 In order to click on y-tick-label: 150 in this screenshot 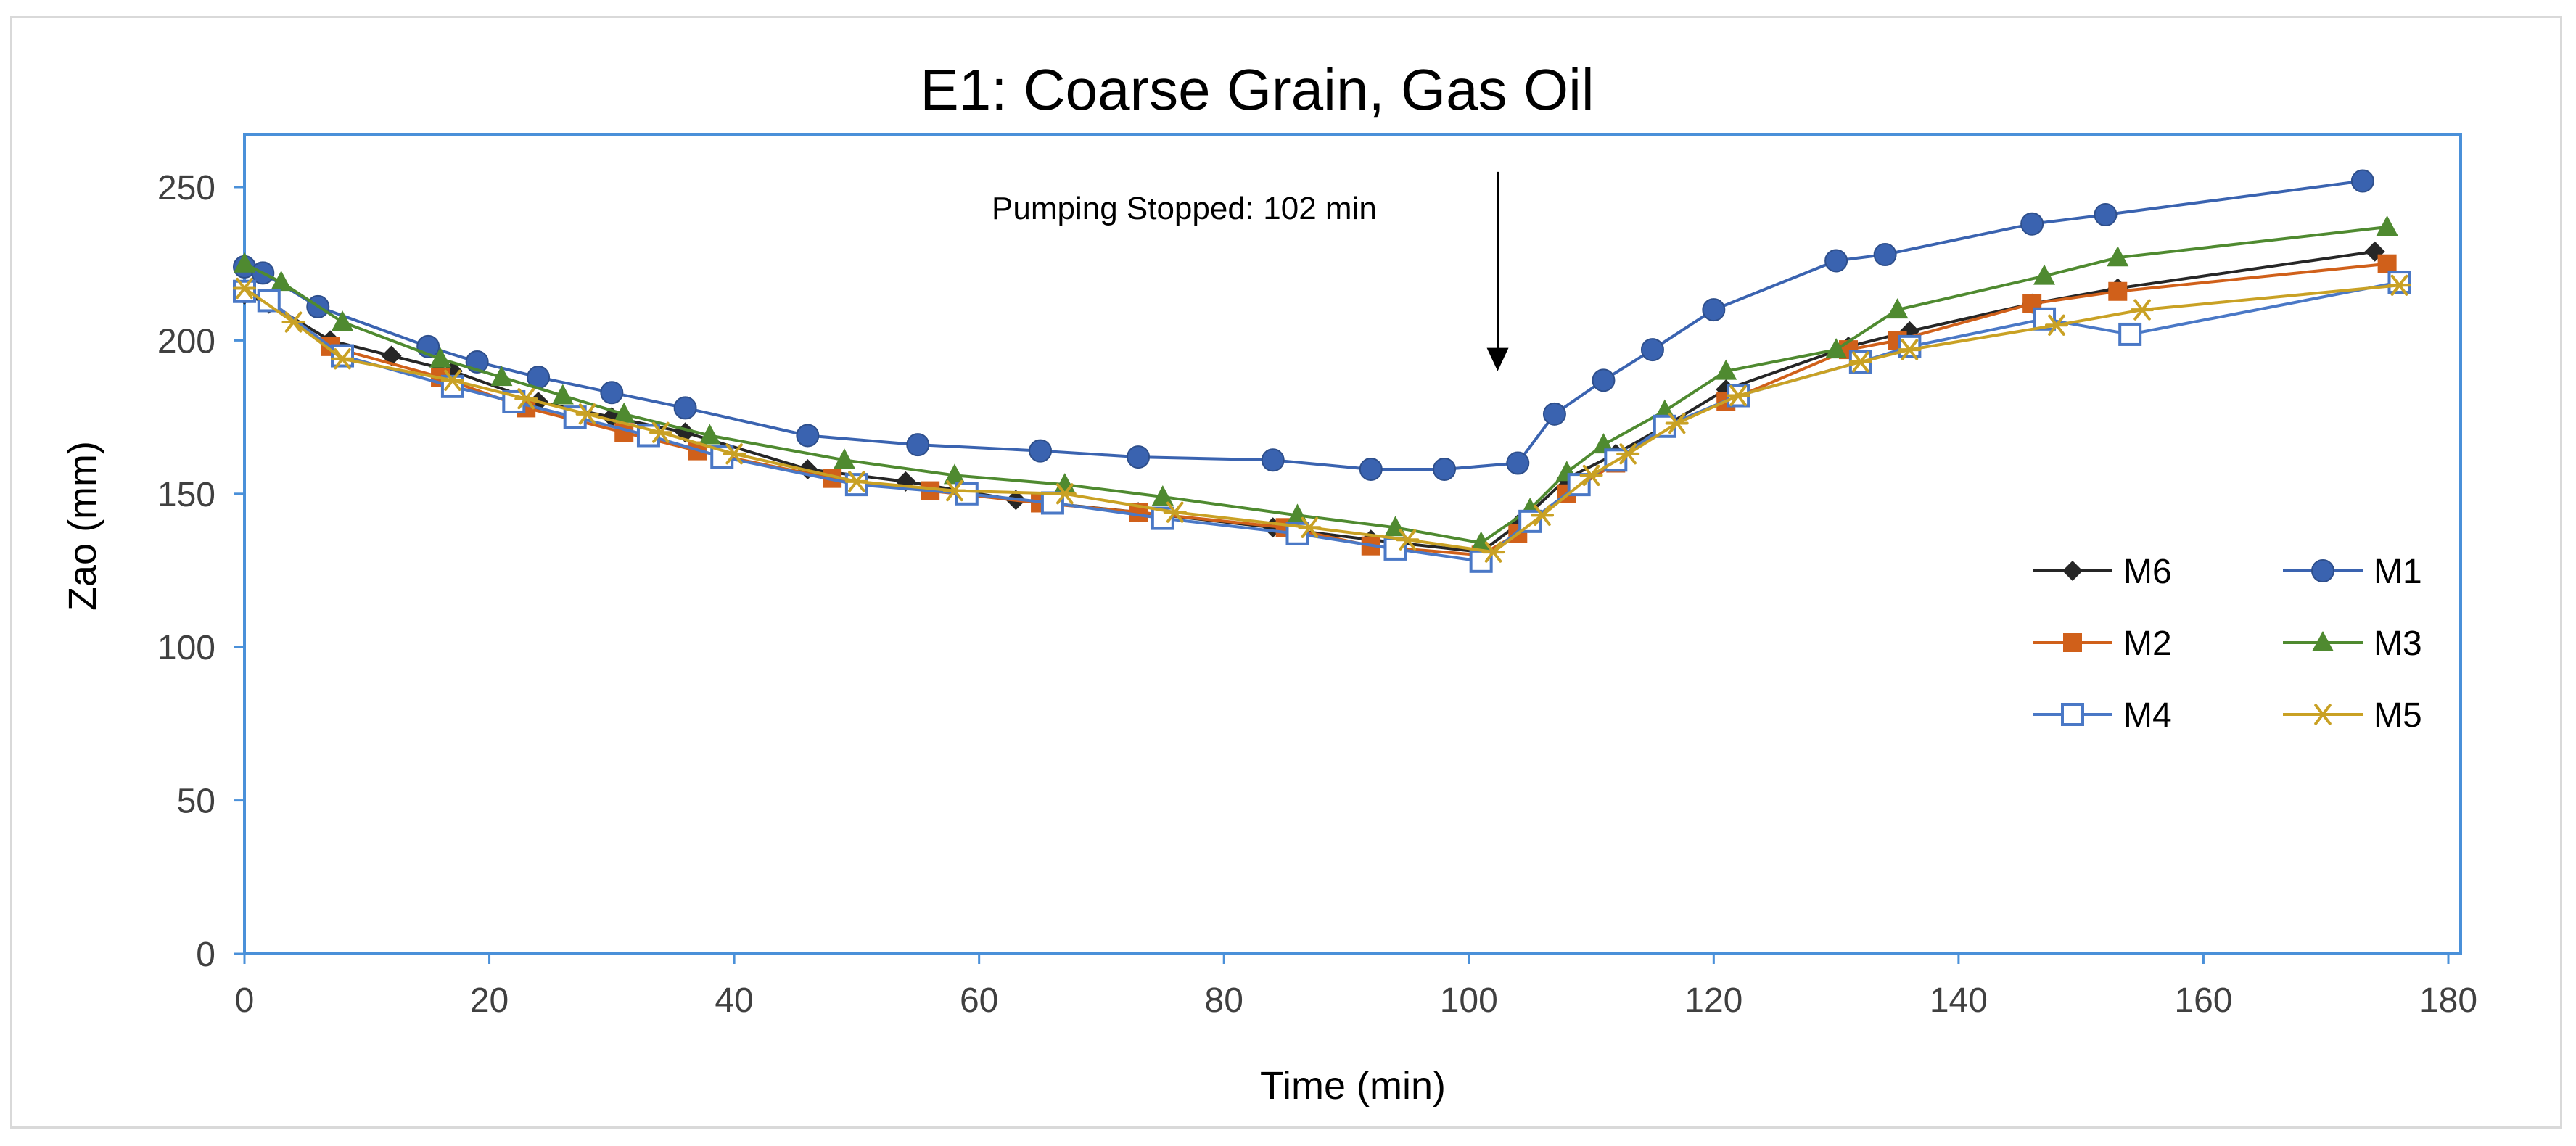, I will do `click(186, 495)`.